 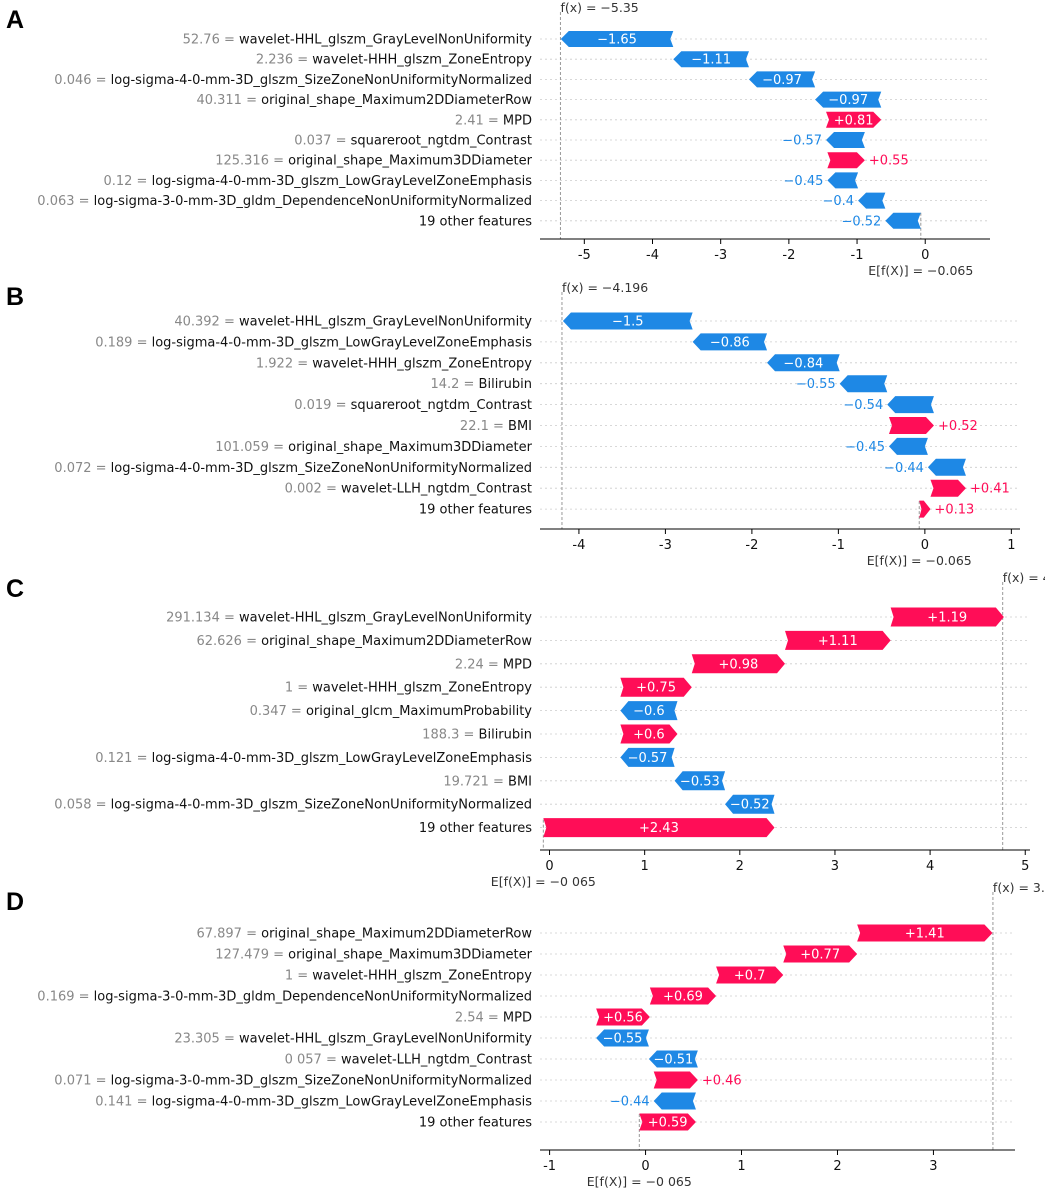 I want to click on x-tick-label: 2, so click(x=837, y=1166).